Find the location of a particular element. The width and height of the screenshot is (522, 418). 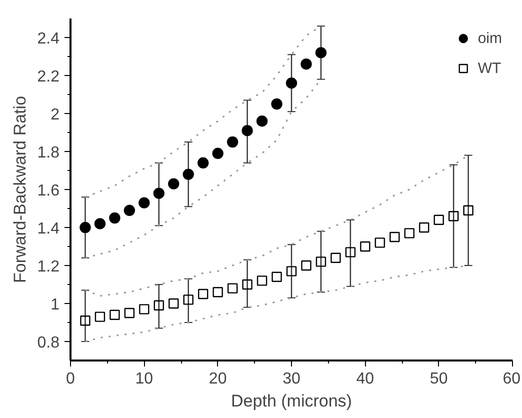

y-tick-label: 2.4 is located at coordinates (48, 39).